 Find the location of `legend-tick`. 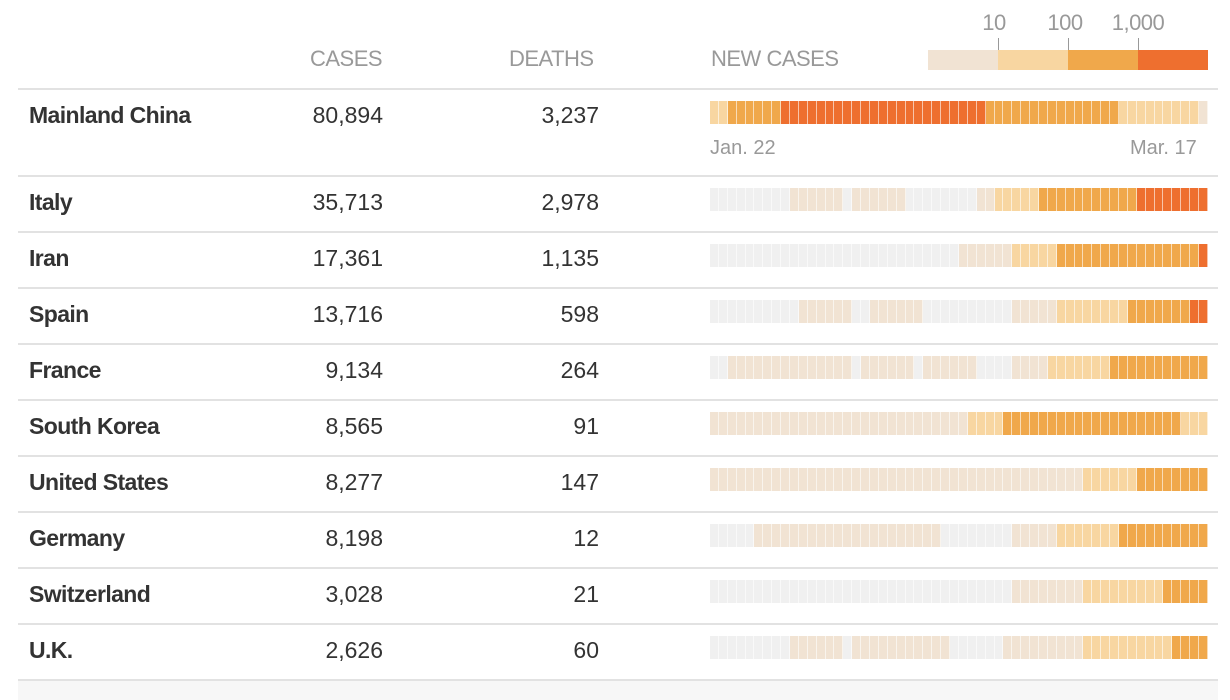

legend-tick is located at coordinates (1068, 44).